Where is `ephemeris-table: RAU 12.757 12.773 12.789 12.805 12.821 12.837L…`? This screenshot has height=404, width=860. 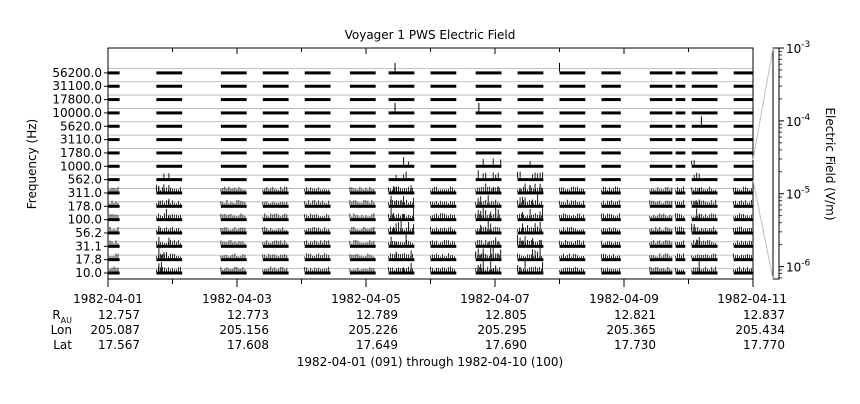
ephemeris-table: RAU 12.757 12.773 12.789 12.805 12.821 12.837L… is located at coordinates (418, 330).